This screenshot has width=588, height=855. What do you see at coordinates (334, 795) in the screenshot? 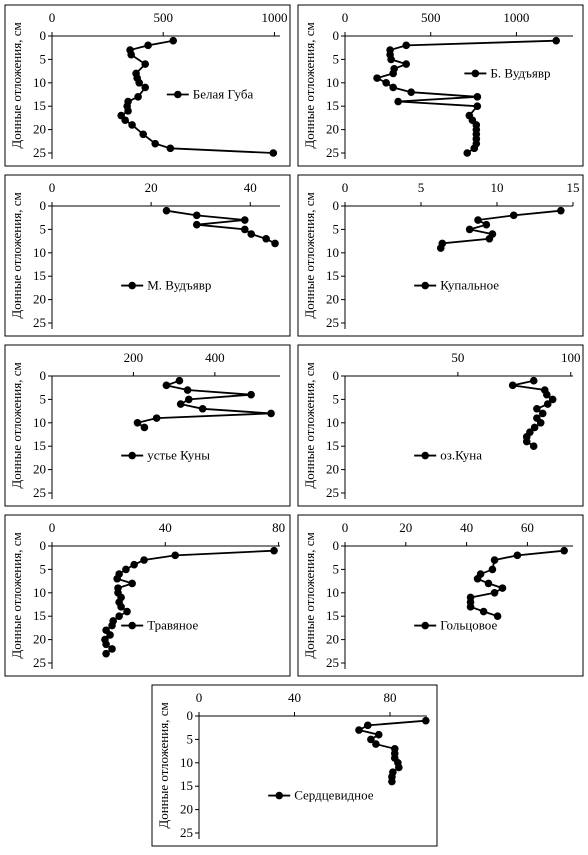
I see `legend-label: Сердцевидное` at bounding box center [334, 795].